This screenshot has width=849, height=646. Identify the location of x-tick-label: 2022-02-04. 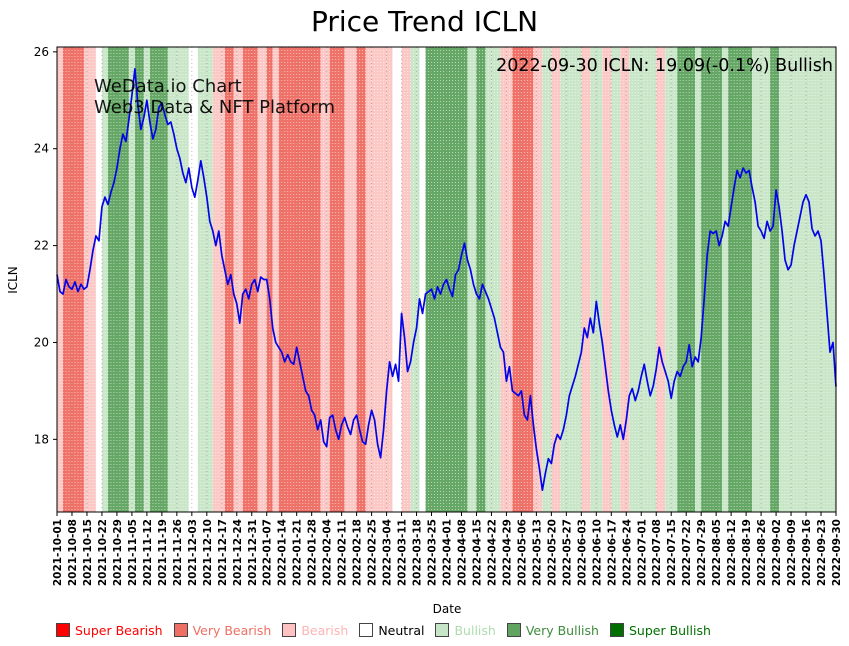
(328, 552).